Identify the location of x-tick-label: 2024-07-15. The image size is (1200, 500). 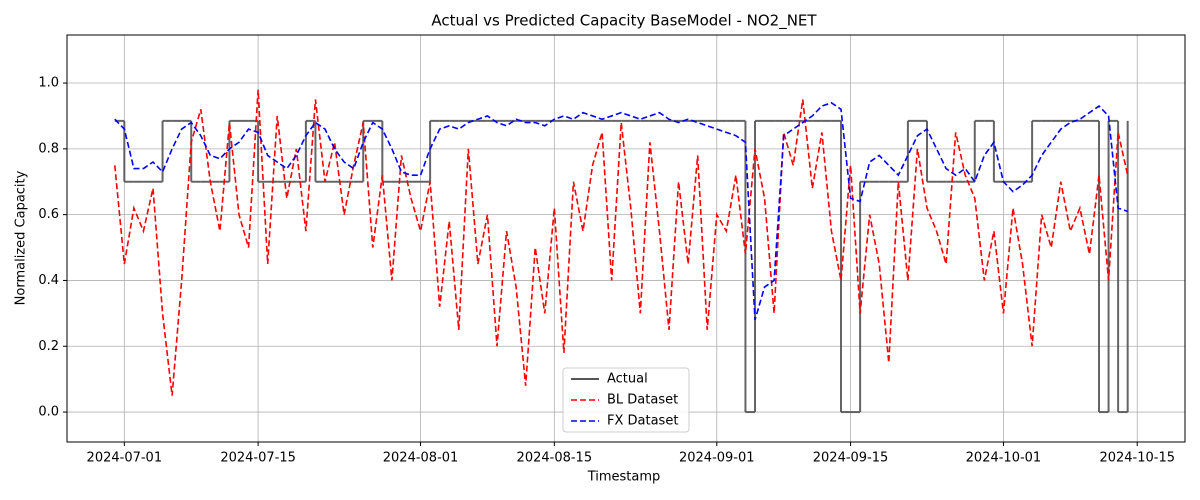
(258, 458).